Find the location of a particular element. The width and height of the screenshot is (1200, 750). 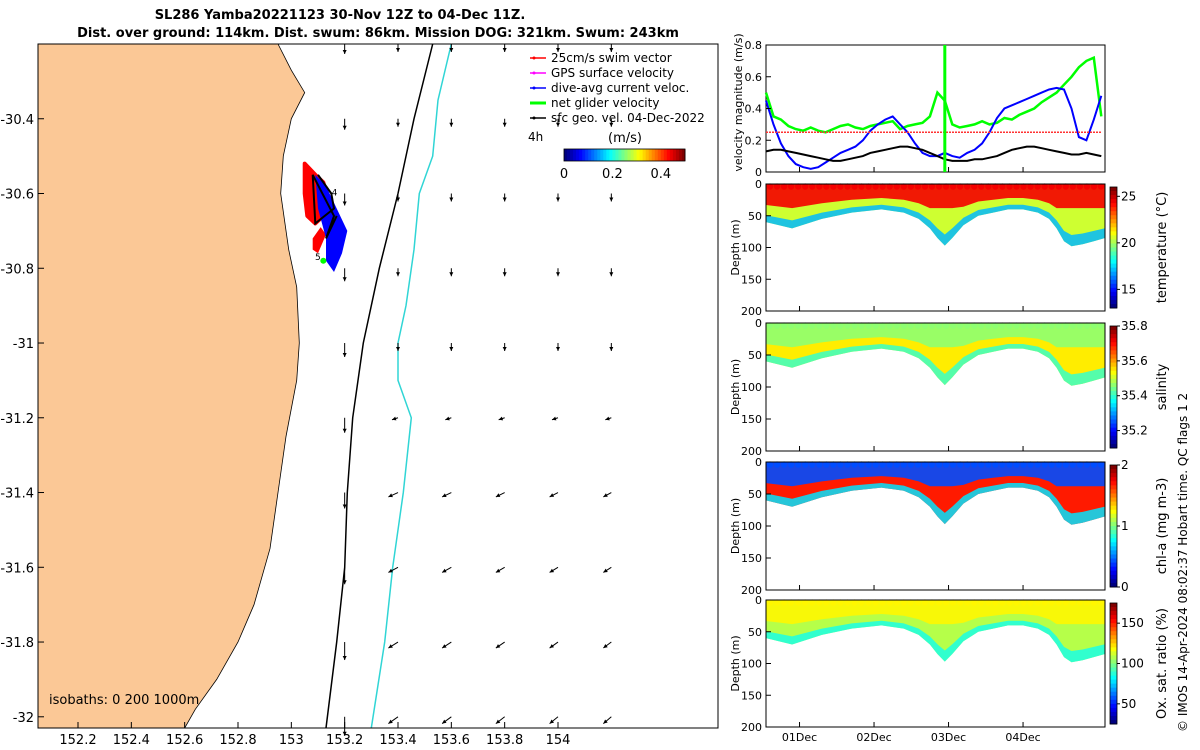

map-ytick-label: -31.2 is located at coordinates (17, 419).